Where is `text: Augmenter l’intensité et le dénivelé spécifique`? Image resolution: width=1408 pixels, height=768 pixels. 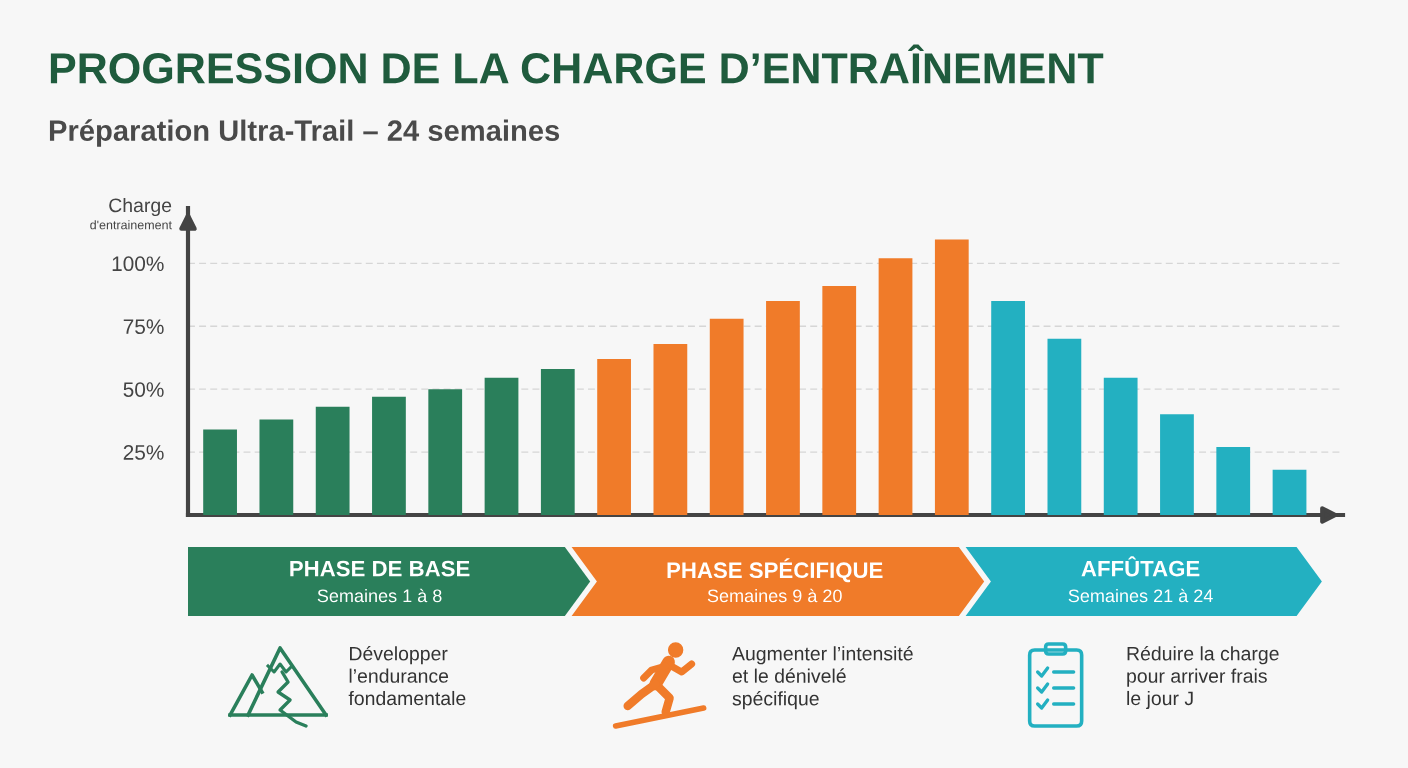 text: Augmenter l’intensité et le dénivelé spécifique is located at coordinates (822, 678).